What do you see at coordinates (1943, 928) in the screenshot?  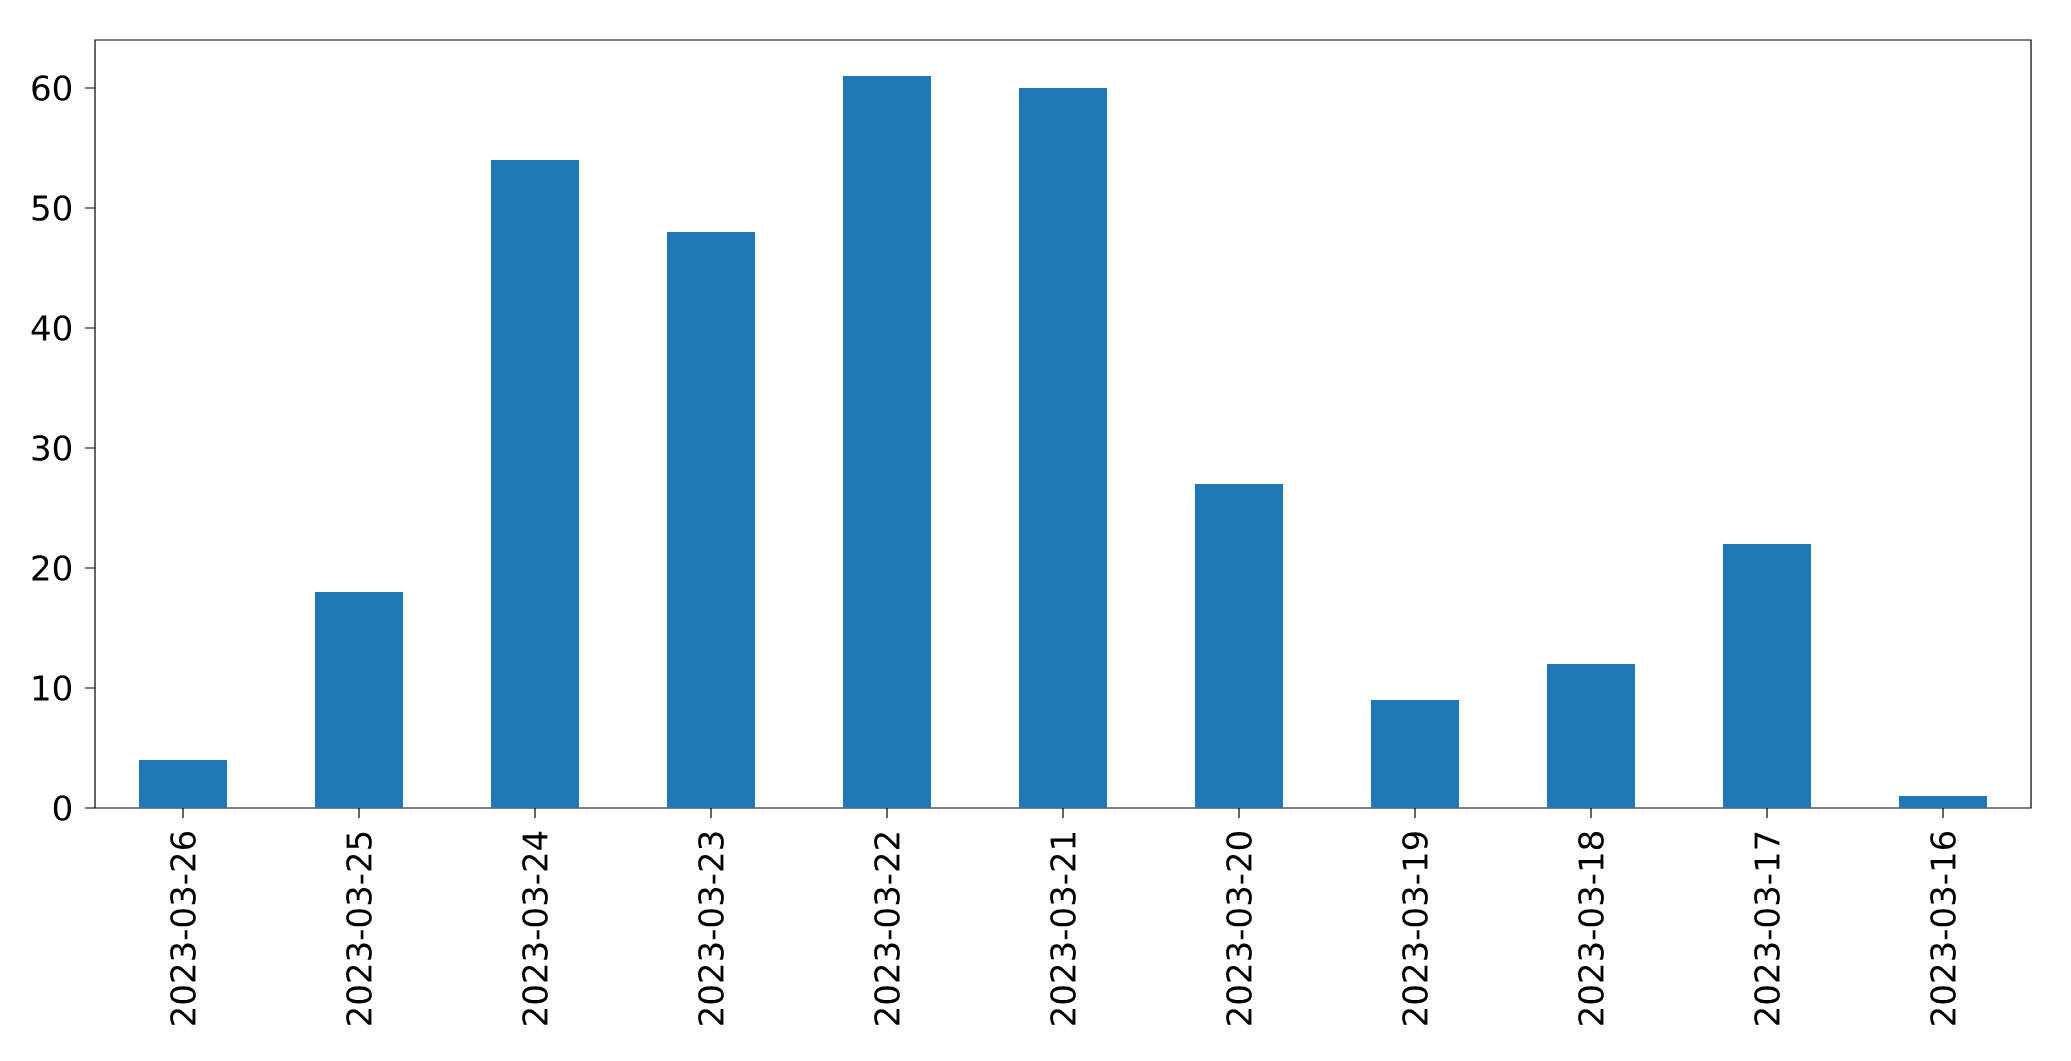 I see `x-tick-label: 2023-03-16` at bounding box center [1943, 928].